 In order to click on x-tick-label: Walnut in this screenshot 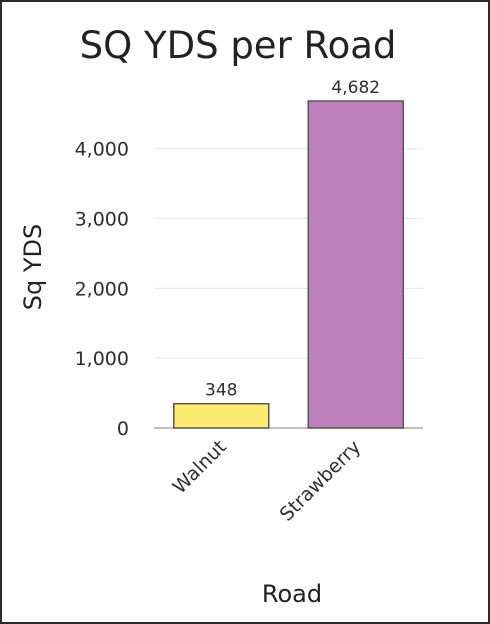, I will do `click(200, 467)`.